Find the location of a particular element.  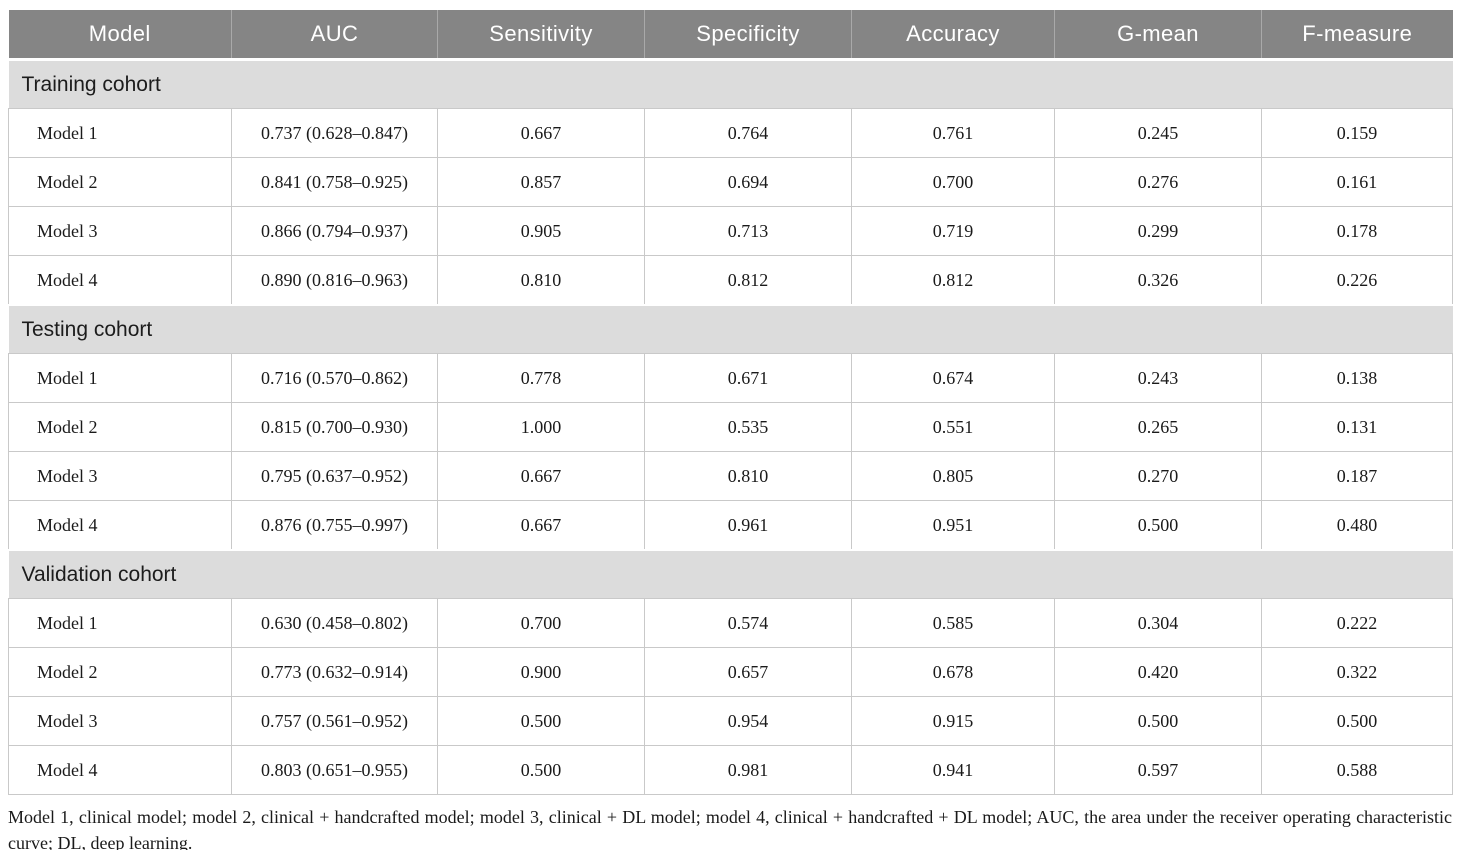

value-cell-specificity: 0.713 is located at coordinates (748, 231).